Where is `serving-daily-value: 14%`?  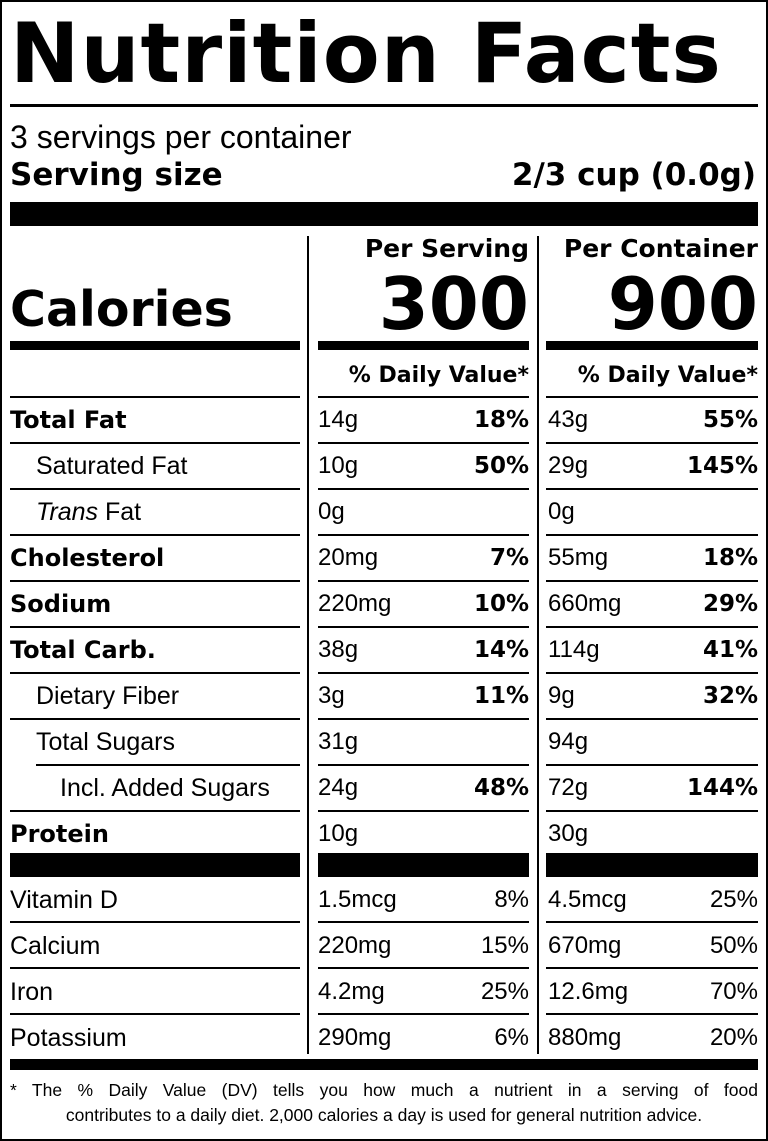
serving-daily-value: 14% is located at coordinates (501, 650).